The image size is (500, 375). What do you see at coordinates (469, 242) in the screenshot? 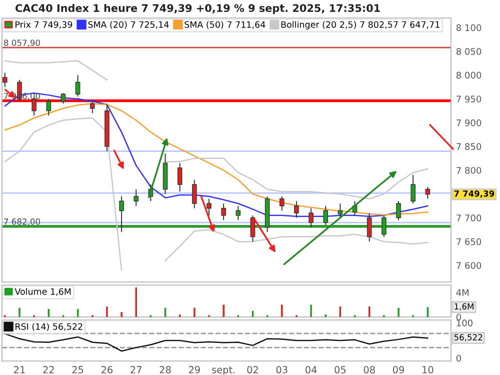
I see `y-tick-label: 7 650` at bounding box center [469, 242].